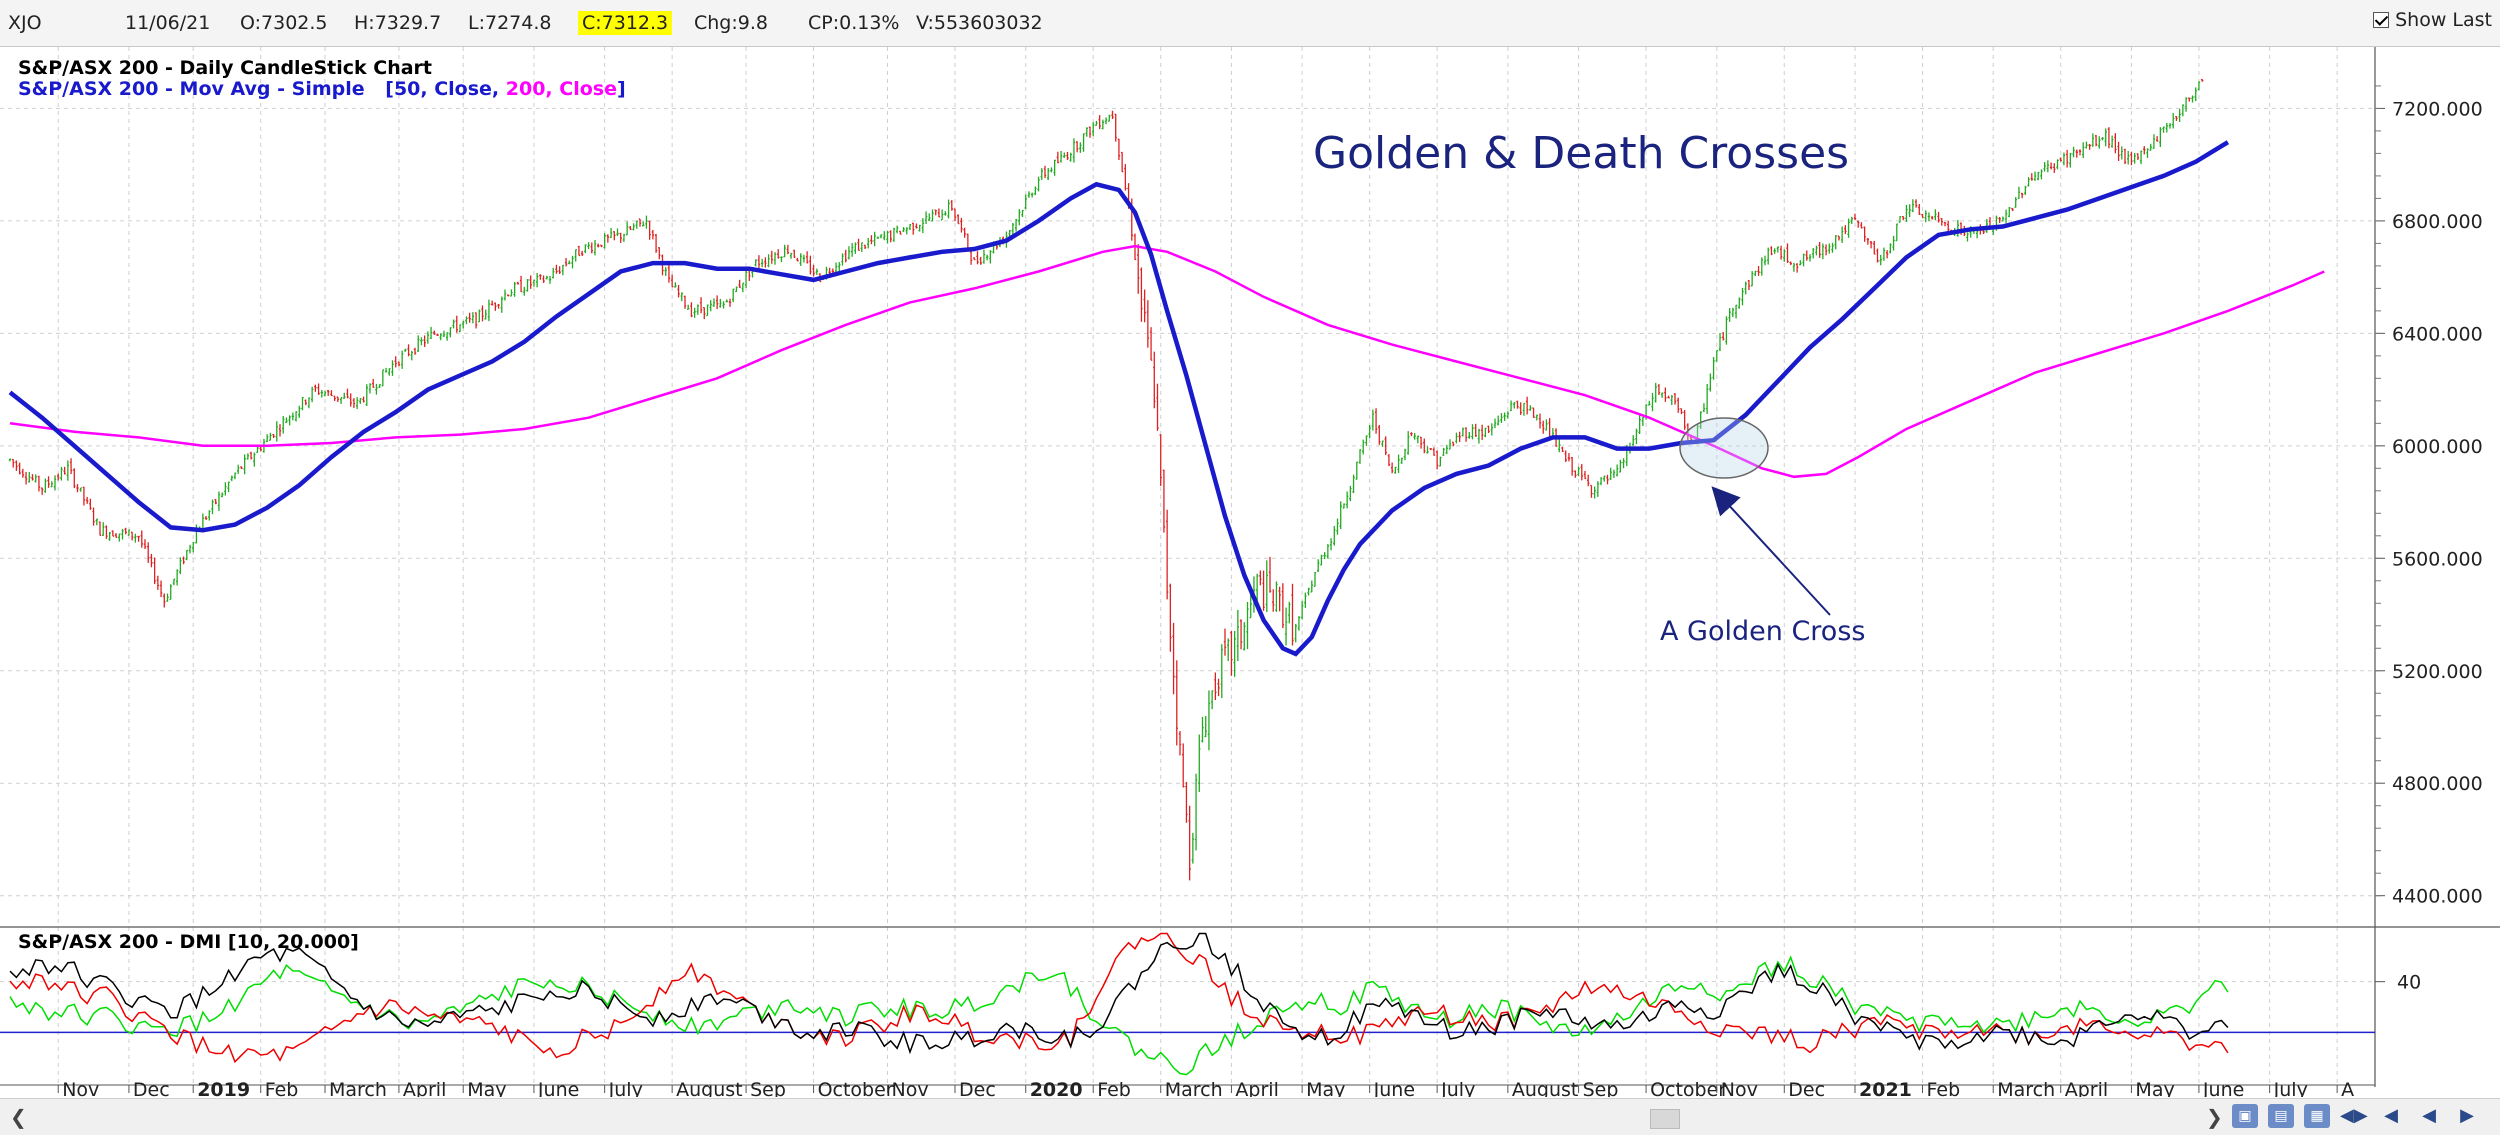  Describe the element at coordinates (2245, 1116) in the screenshot. I see `save-icon: ▣` at that location.